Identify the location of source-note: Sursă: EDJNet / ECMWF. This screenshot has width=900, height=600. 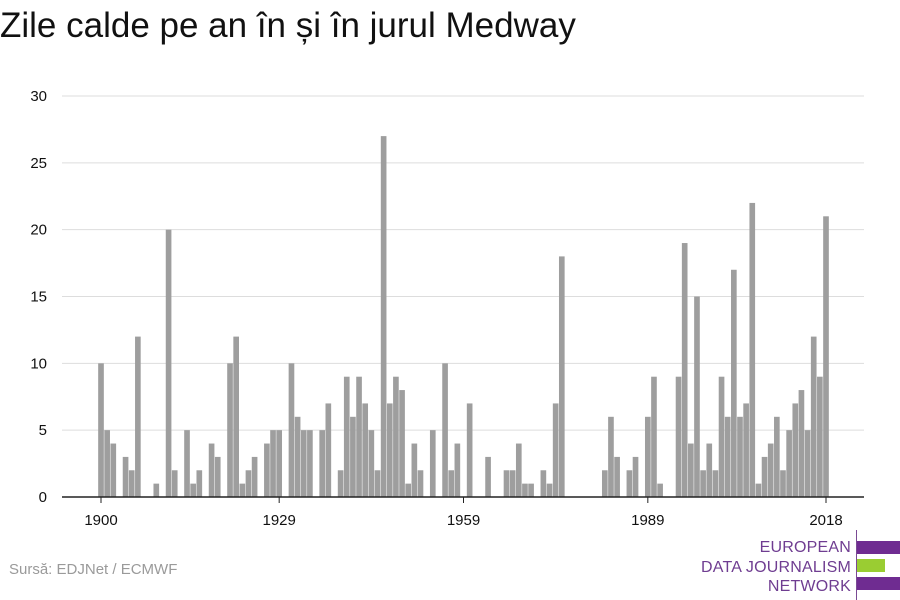
(93, 569).